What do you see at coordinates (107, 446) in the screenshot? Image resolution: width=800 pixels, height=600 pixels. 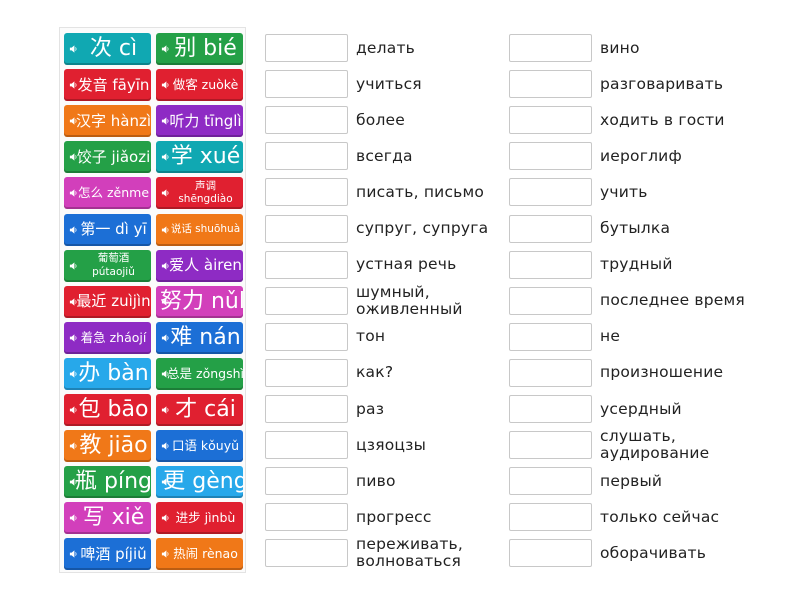 I see `word-tile: 教 jiāo` at bounding box center [107, 446].